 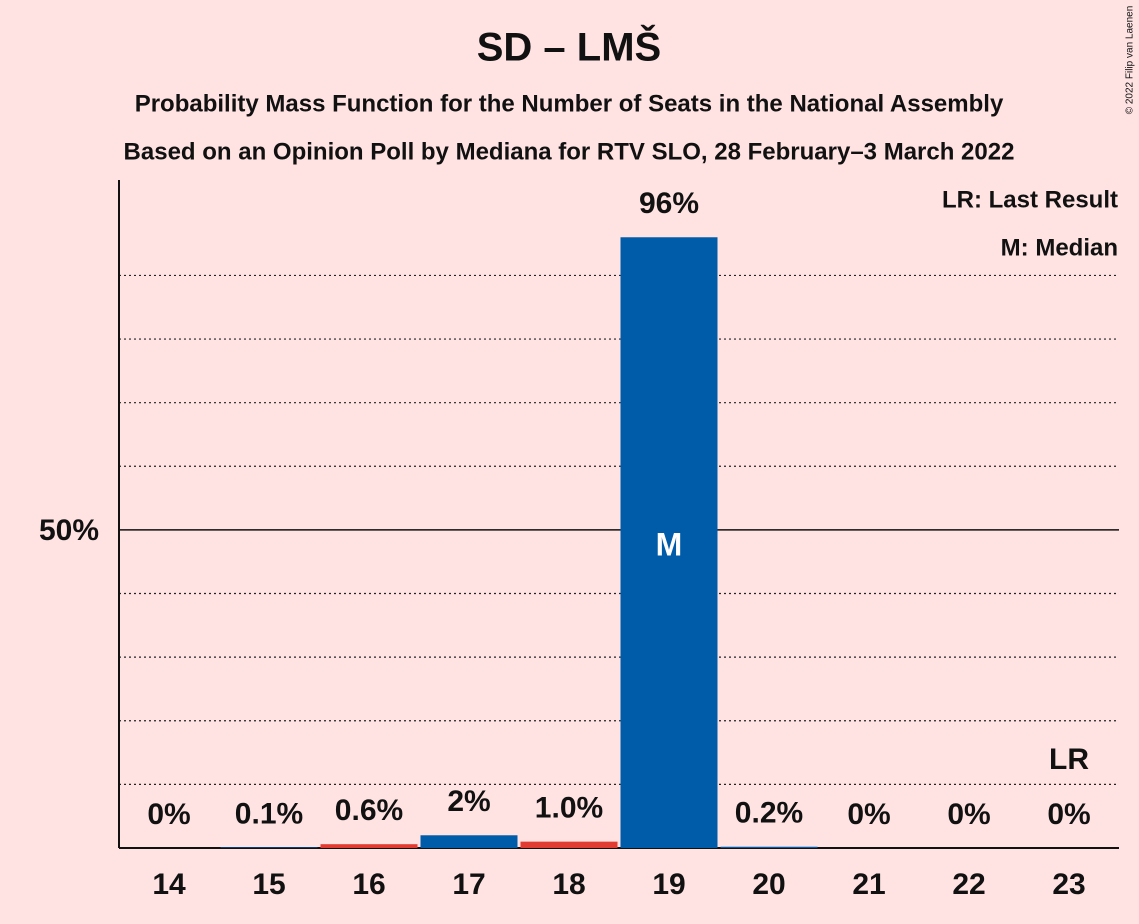 I want to click on value-label: 0.2%, so click(x=769, y=813).